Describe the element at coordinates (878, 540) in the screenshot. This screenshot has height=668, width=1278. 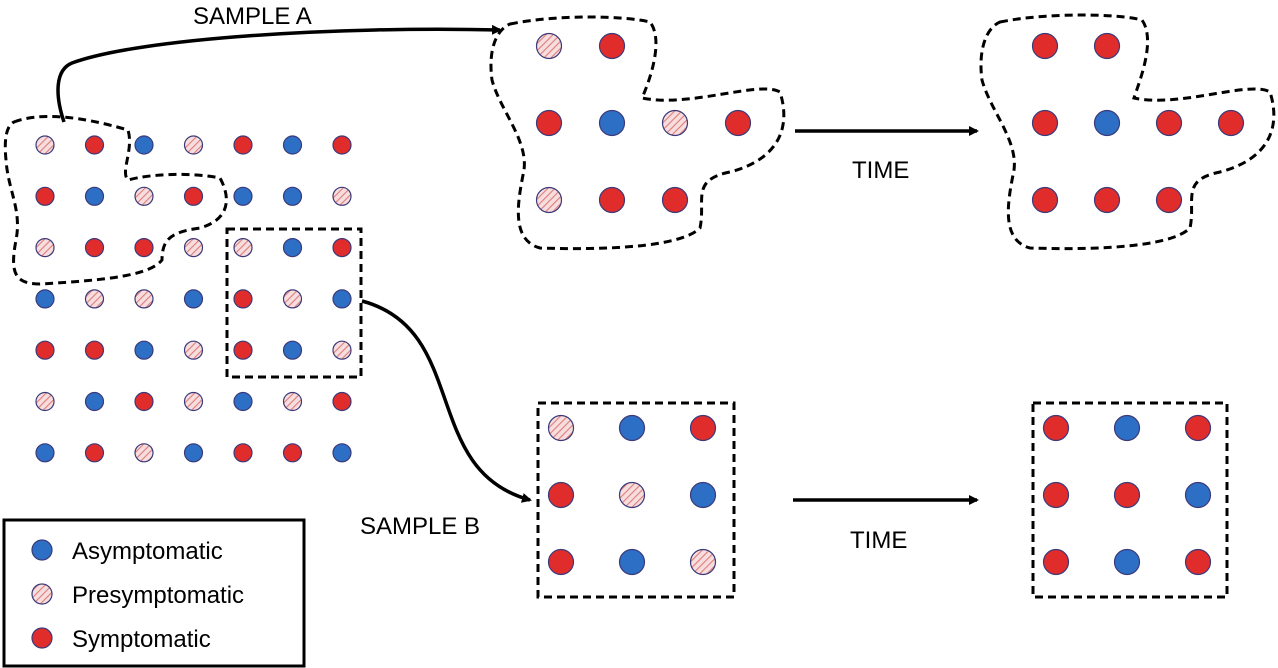
I see `time-label-b: TIME` at that location.